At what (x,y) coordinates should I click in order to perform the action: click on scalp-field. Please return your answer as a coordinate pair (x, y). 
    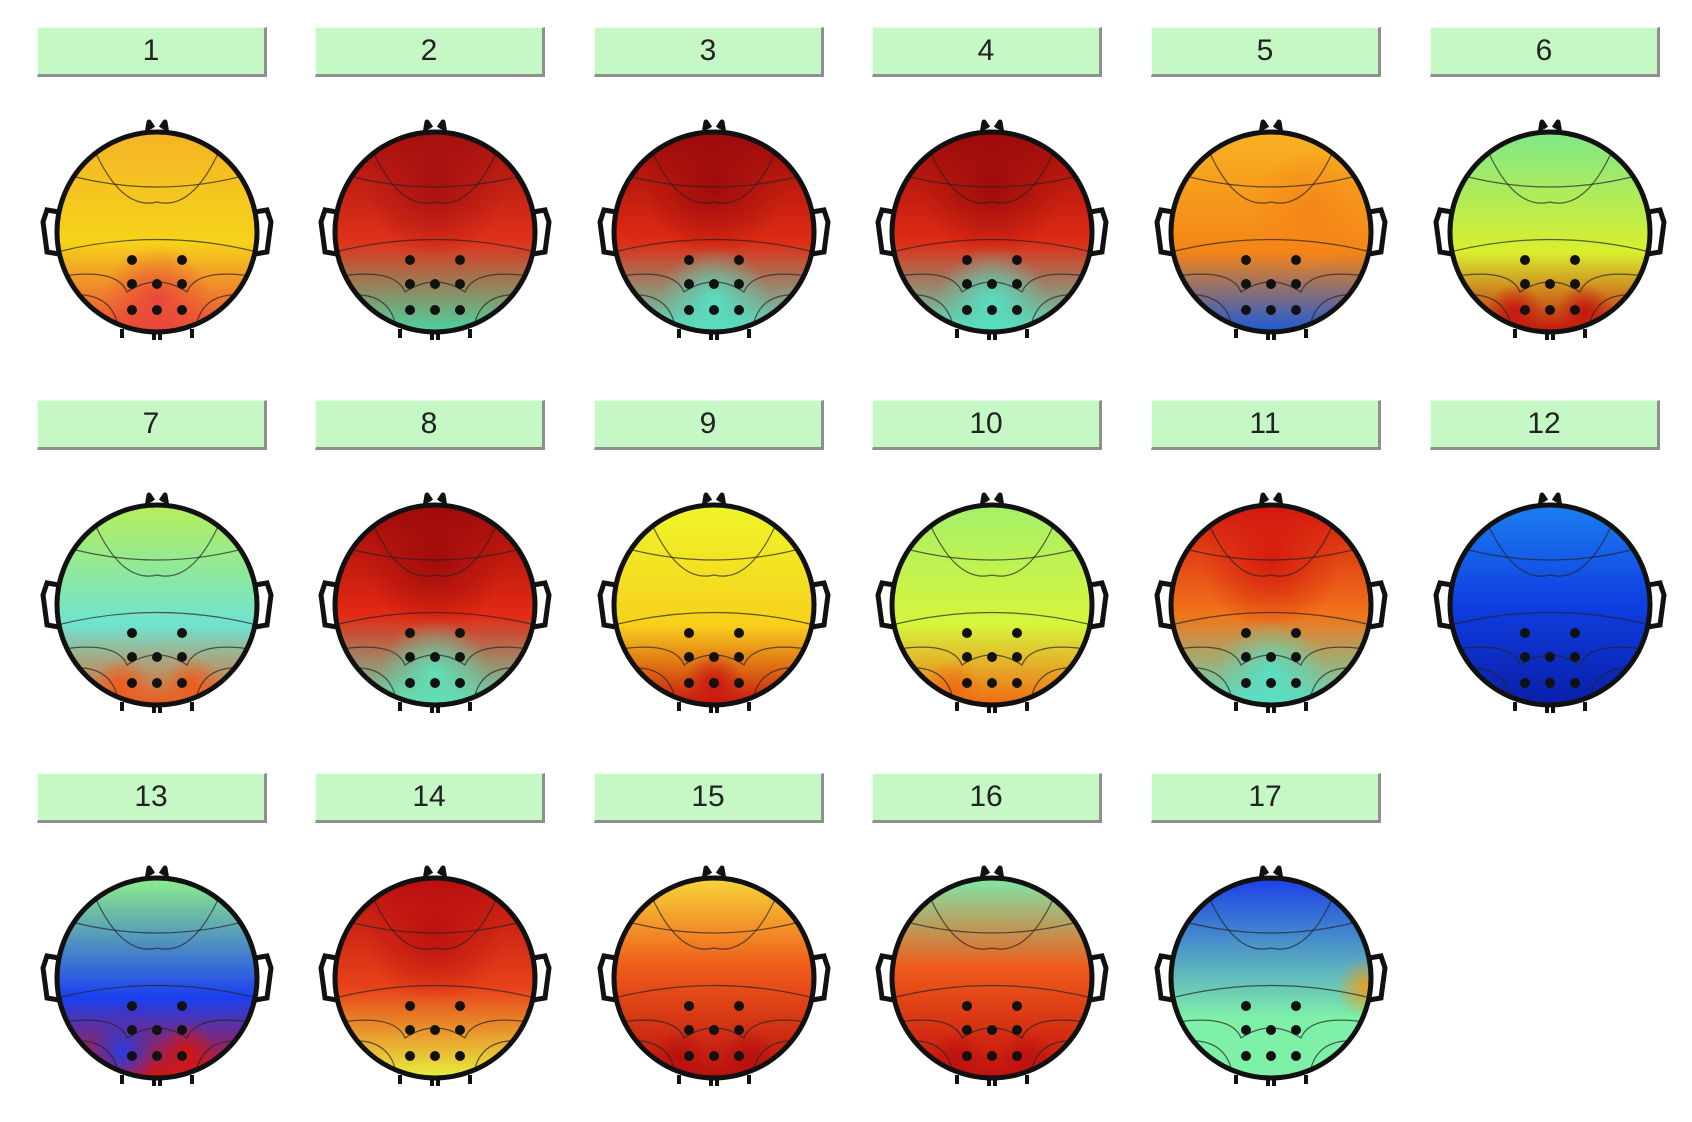
    Looking at the image, I should click on (157, 605).